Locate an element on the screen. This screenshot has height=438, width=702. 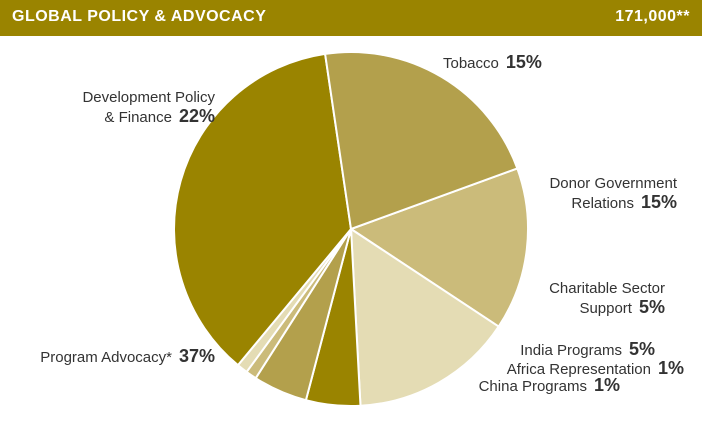
chart-title: GLOBAL POLICY & ADVOCACY is located at coordinates (139, 16).